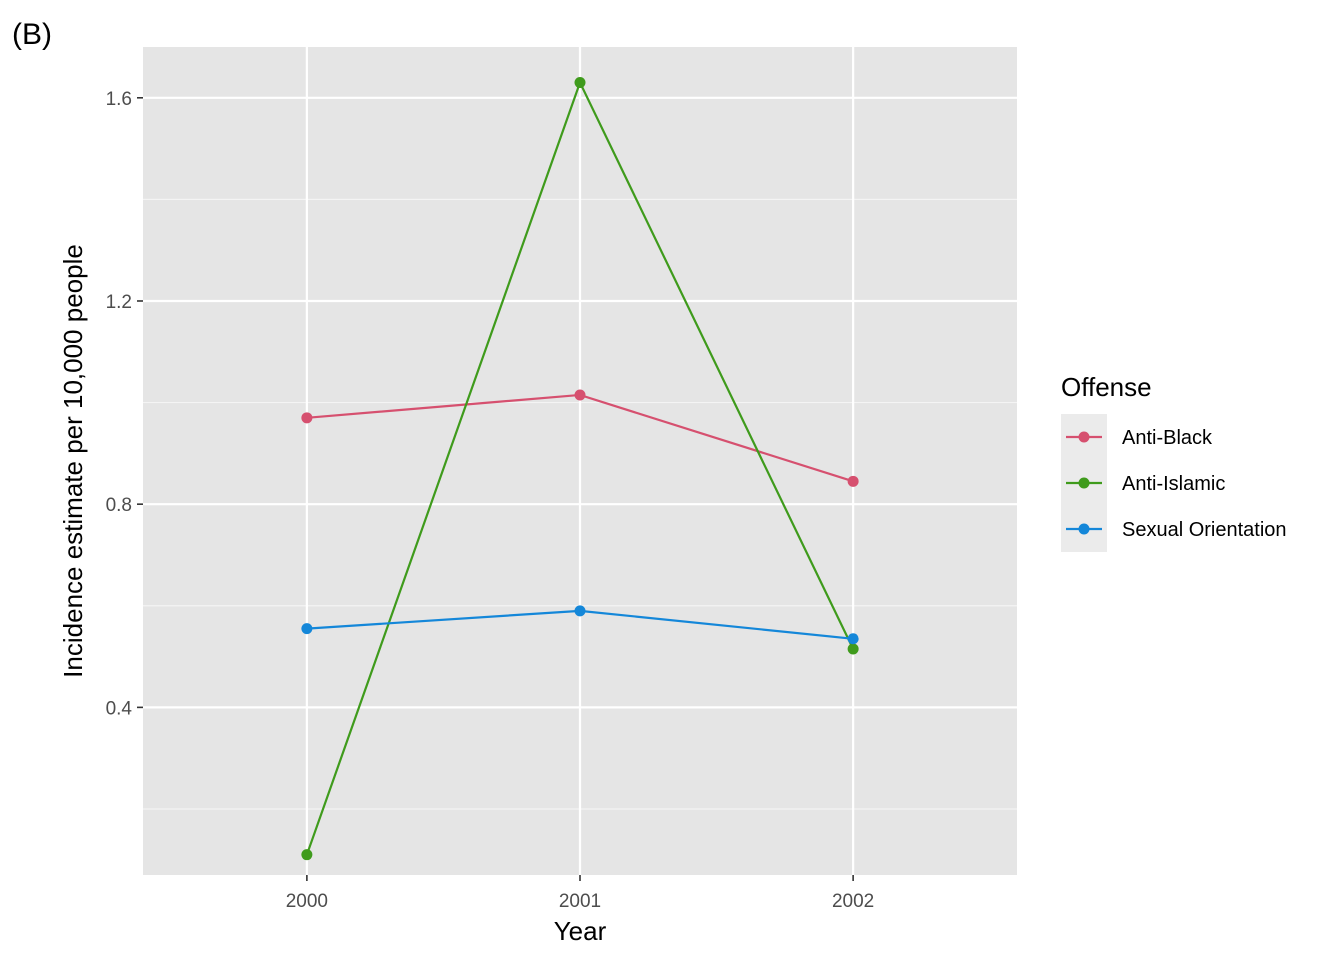  Describe the element at coordinates (580, 931) in the screenshot. I see `x-axis-title: Year` at that location.